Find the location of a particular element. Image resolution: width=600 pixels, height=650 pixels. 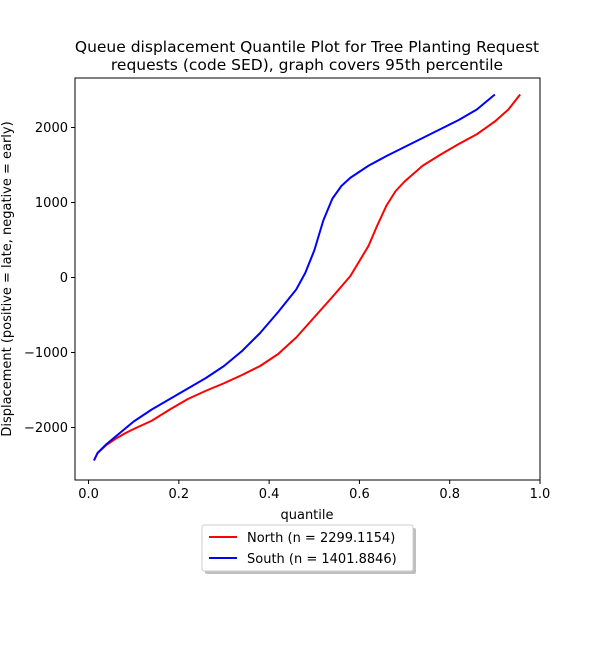

x-tick-label: 0.4 is located at coordinates (269, 494).